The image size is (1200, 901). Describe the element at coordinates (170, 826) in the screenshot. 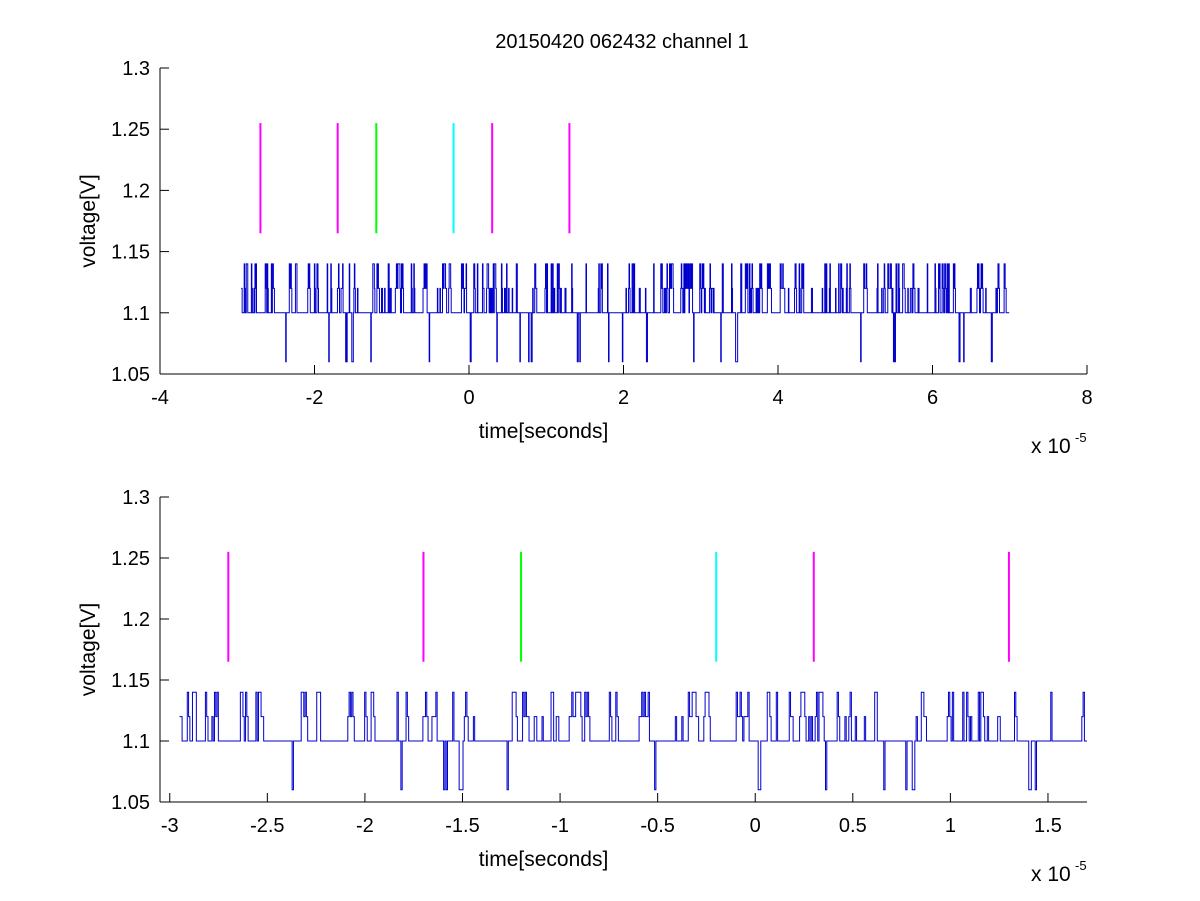

I see `x-tick-label: -3` at that location.